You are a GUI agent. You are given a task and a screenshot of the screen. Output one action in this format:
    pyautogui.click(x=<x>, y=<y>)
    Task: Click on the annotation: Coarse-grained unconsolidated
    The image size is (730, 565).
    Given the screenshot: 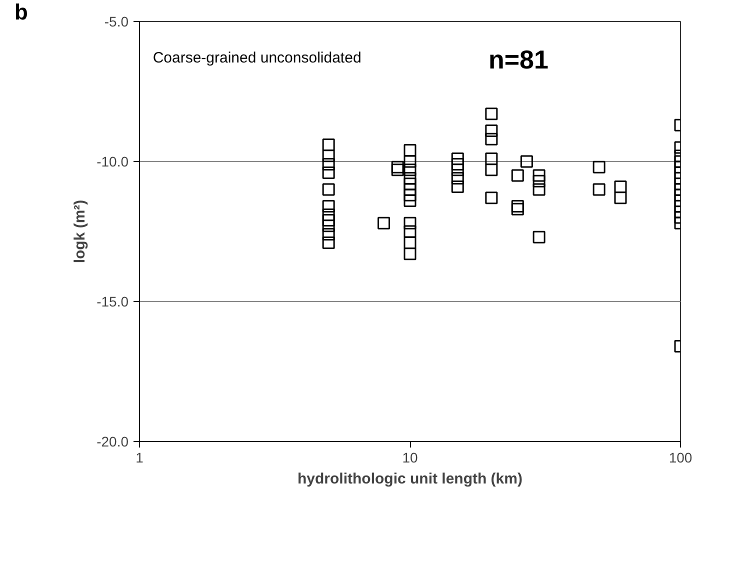 What is the action you would take?
    pyautogui.click(x=257, y=57)
    